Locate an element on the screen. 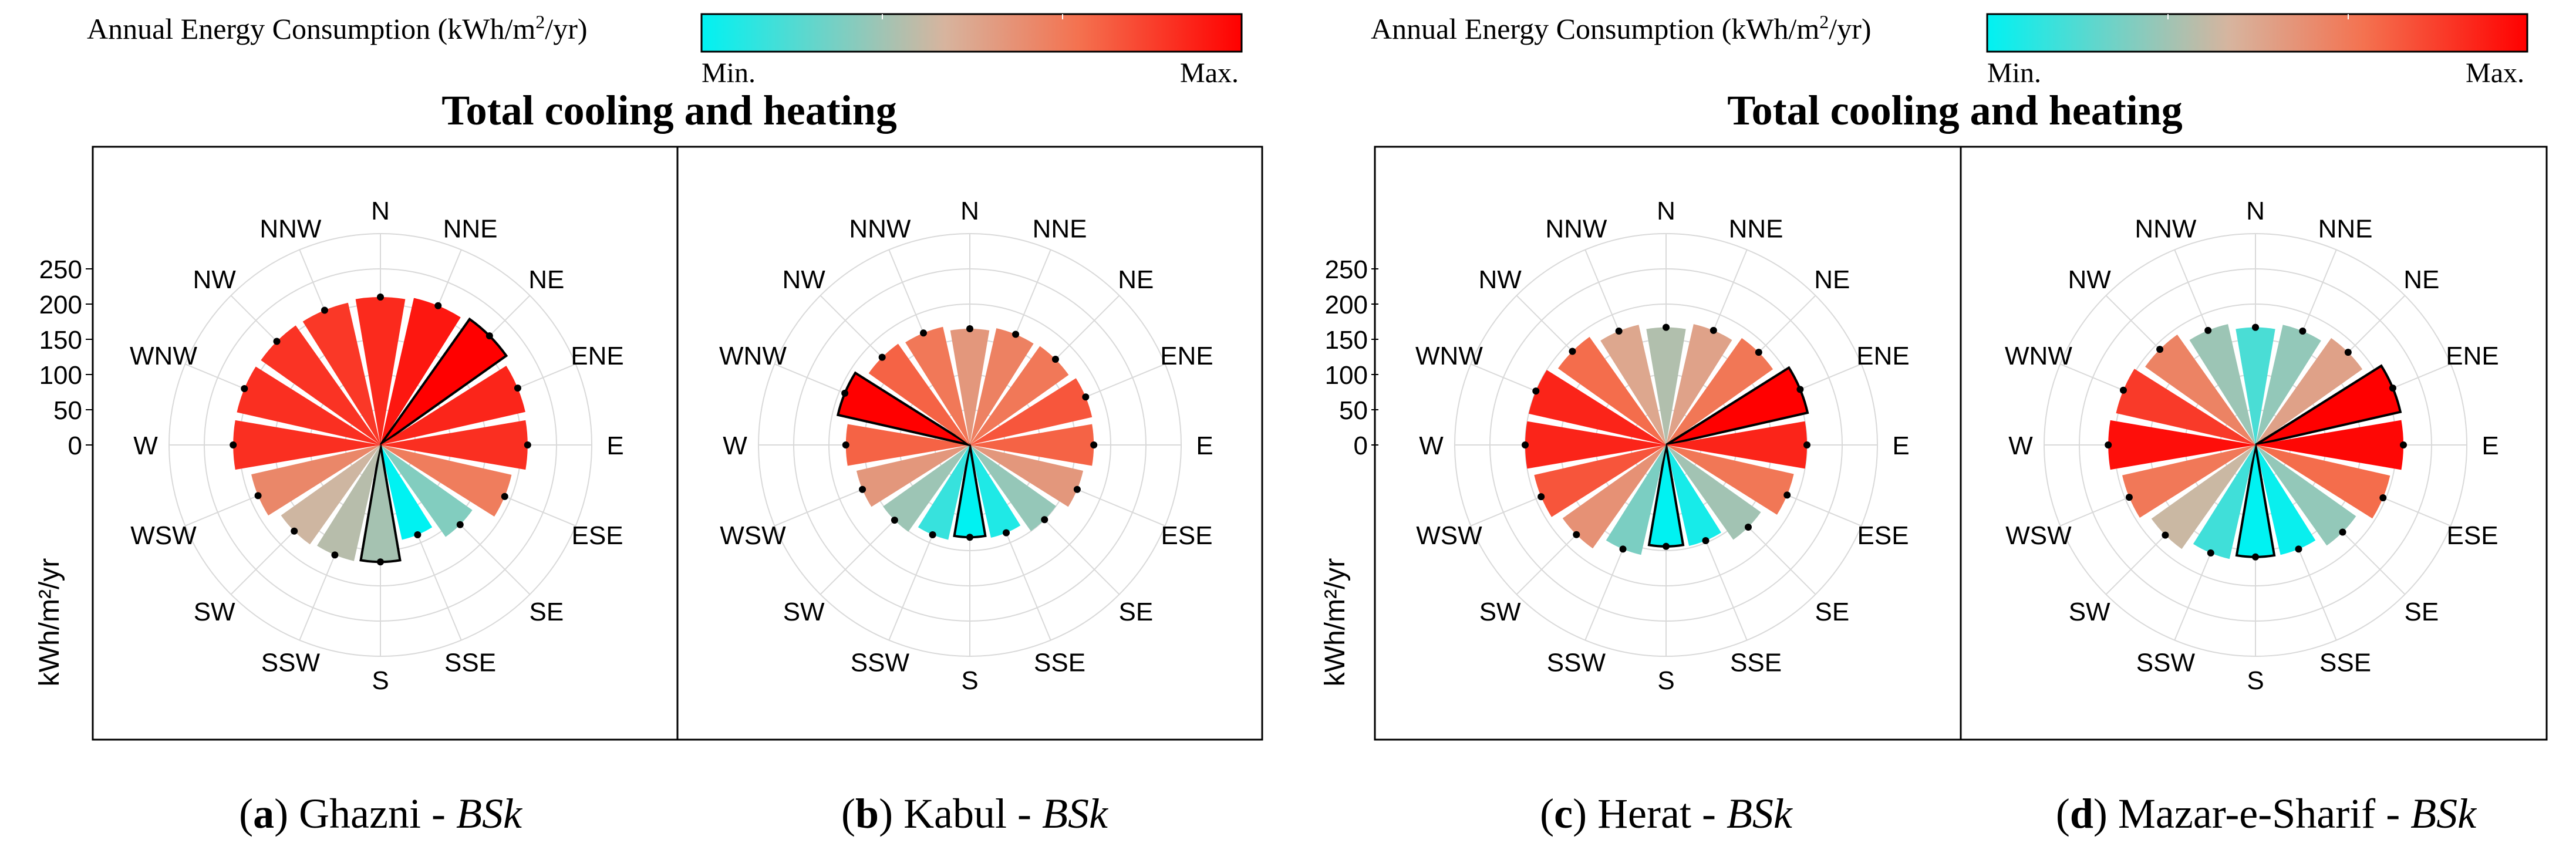 The image size is (2576, 850). radial-tick-labels-2: 0 50 100 150 200 250 is located at coordinates (1351, 357).